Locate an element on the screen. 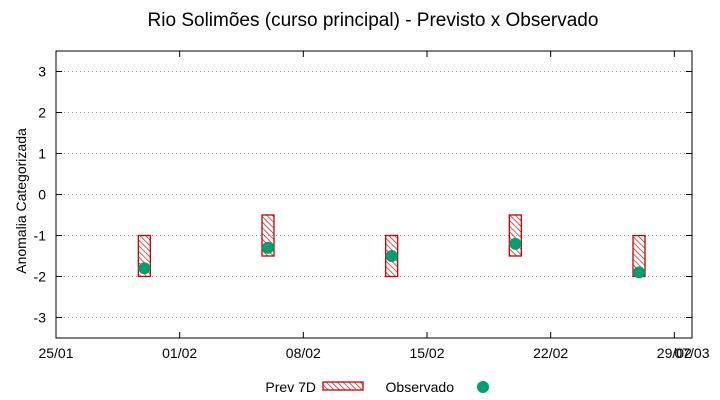 Image resolution: width=720 pixels, height=400 pixels. legend-marker-observado is located at coordinates (483, 387).